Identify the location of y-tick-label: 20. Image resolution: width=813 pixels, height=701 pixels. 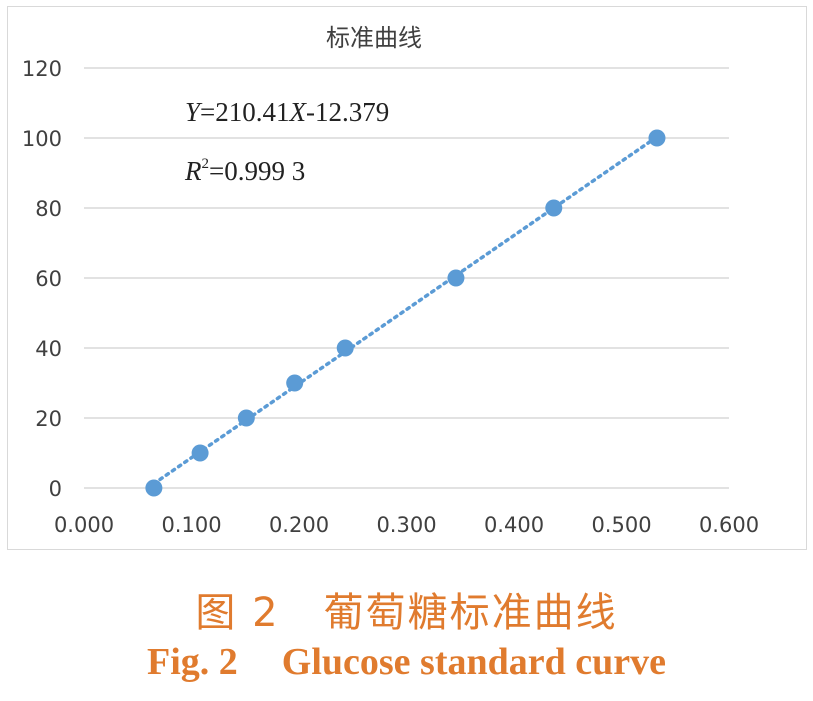
(48, 419).